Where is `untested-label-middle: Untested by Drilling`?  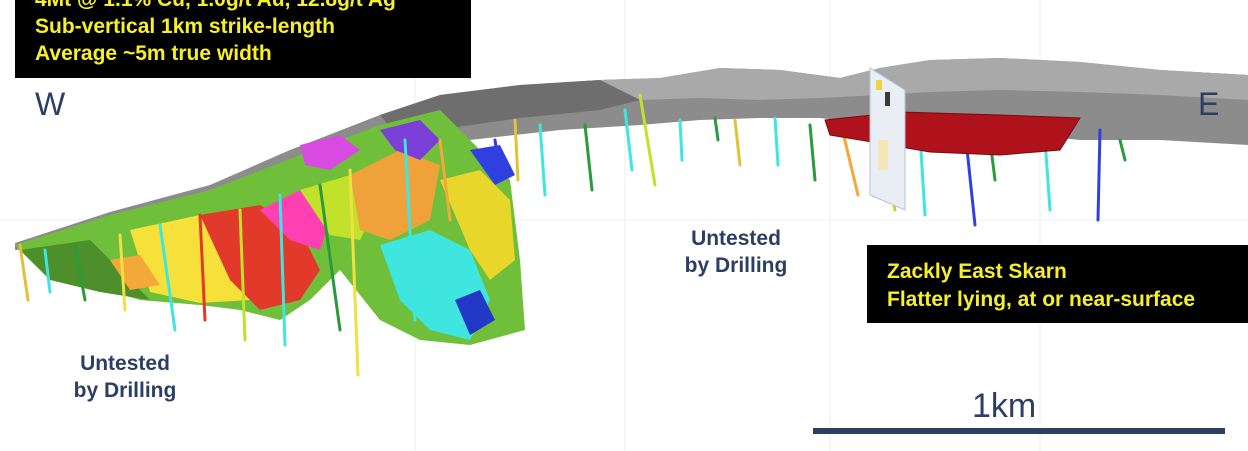 untested-label-middle: Untested by Drilling is located at coordinates (736, 252).